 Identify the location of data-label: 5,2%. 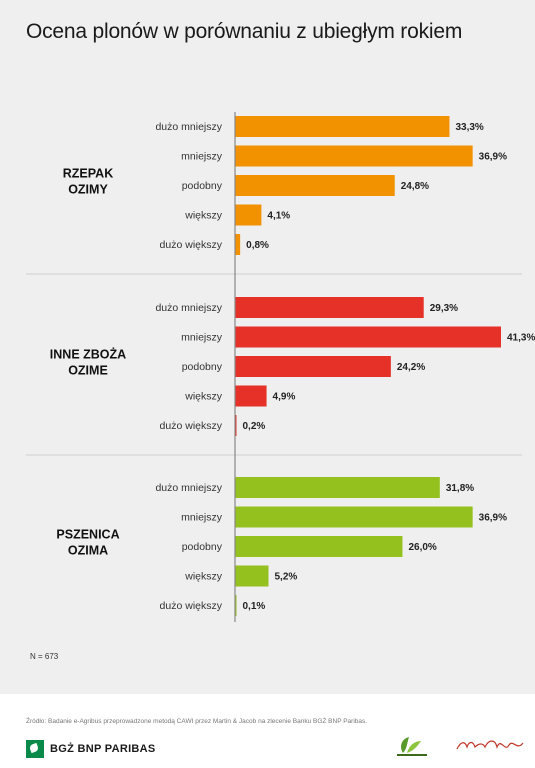
(285, 577).